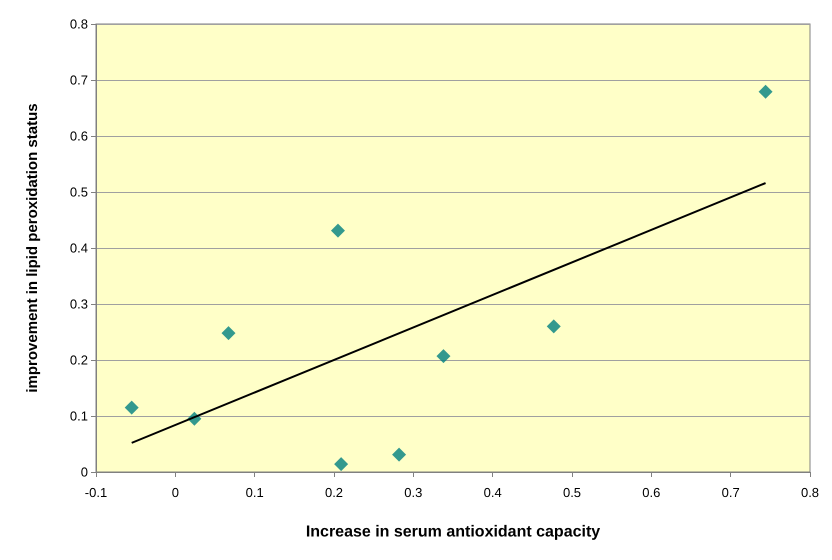 This screenshot has height=560, width=832. What do you see at coordinates (413, 492) in the screenshot?
I see `x-tick-label: 0.3` at bounding box center [413, 492].